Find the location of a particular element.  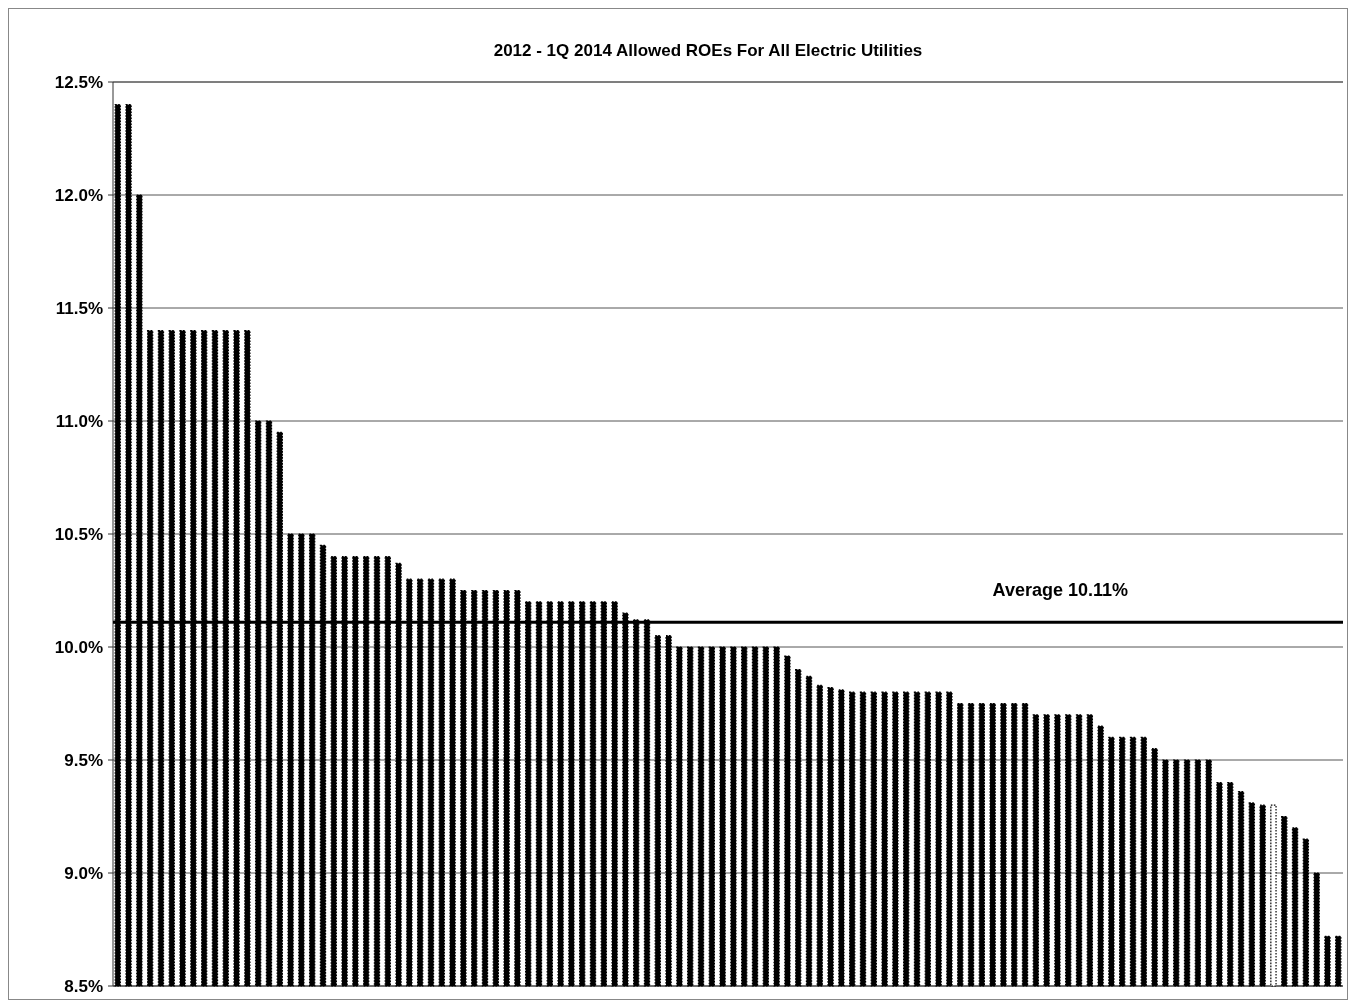

y-tick-label: 9.5% is located at coordinates (83, 760).